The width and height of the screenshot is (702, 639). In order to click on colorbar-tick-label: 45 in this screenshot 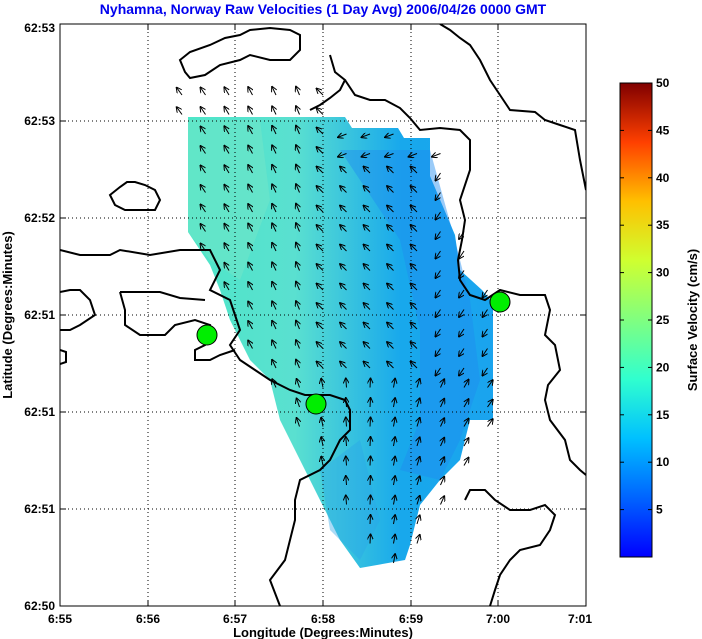, I will do `click(663, 130)`.